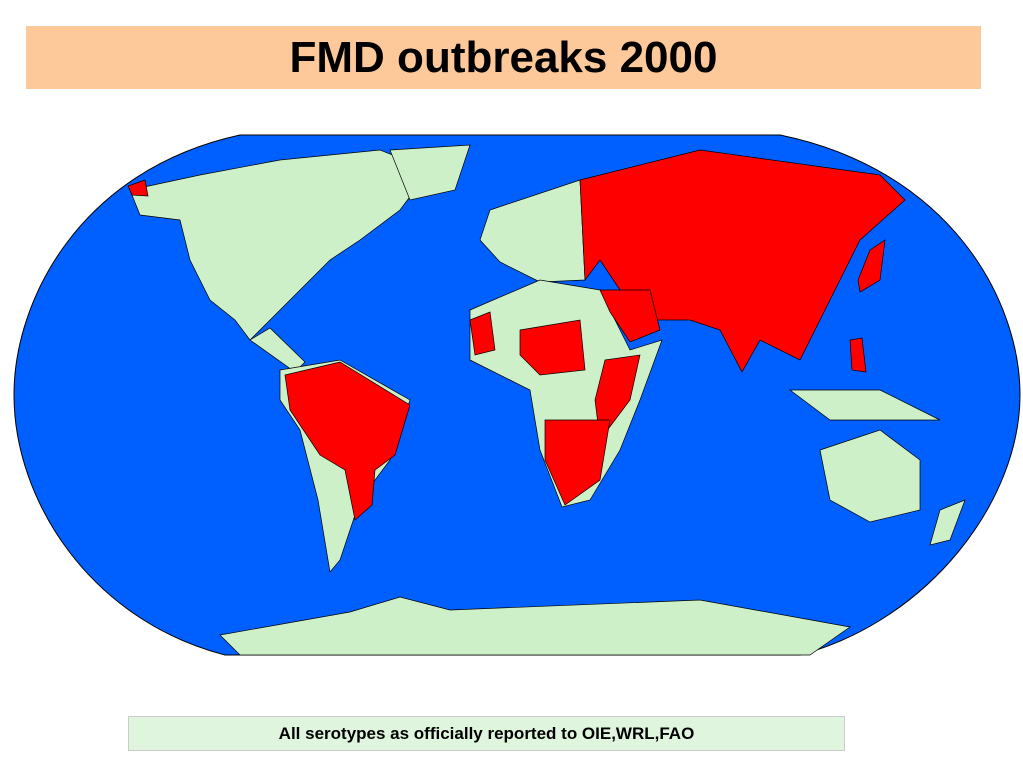  What do you see at coordinates (947, 522) in the screenshot?
I see `new-zealand` at bounding box center [947, 522].